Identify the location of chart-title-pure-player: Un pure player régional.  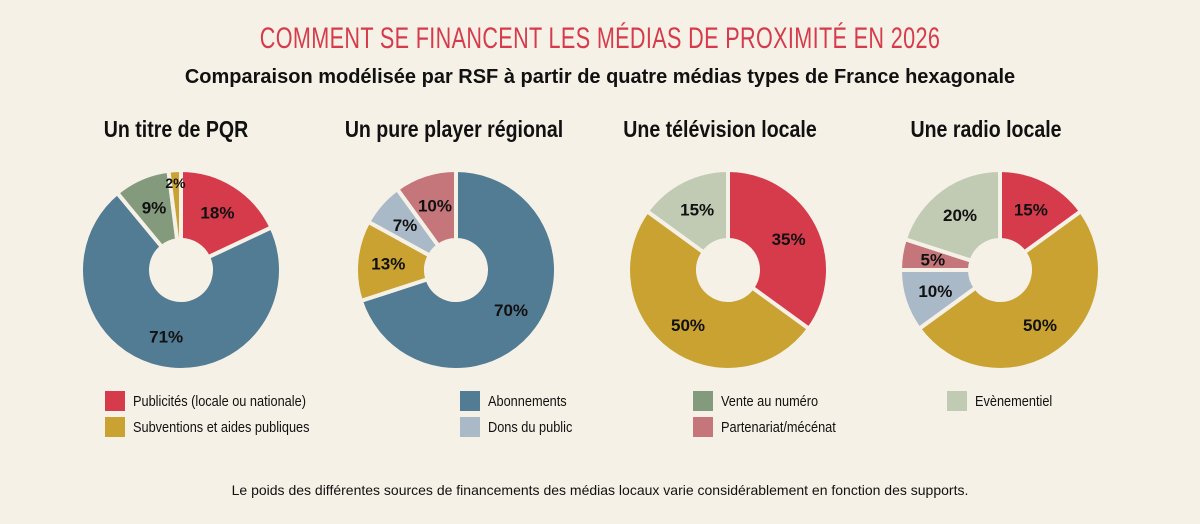
(454, 129).